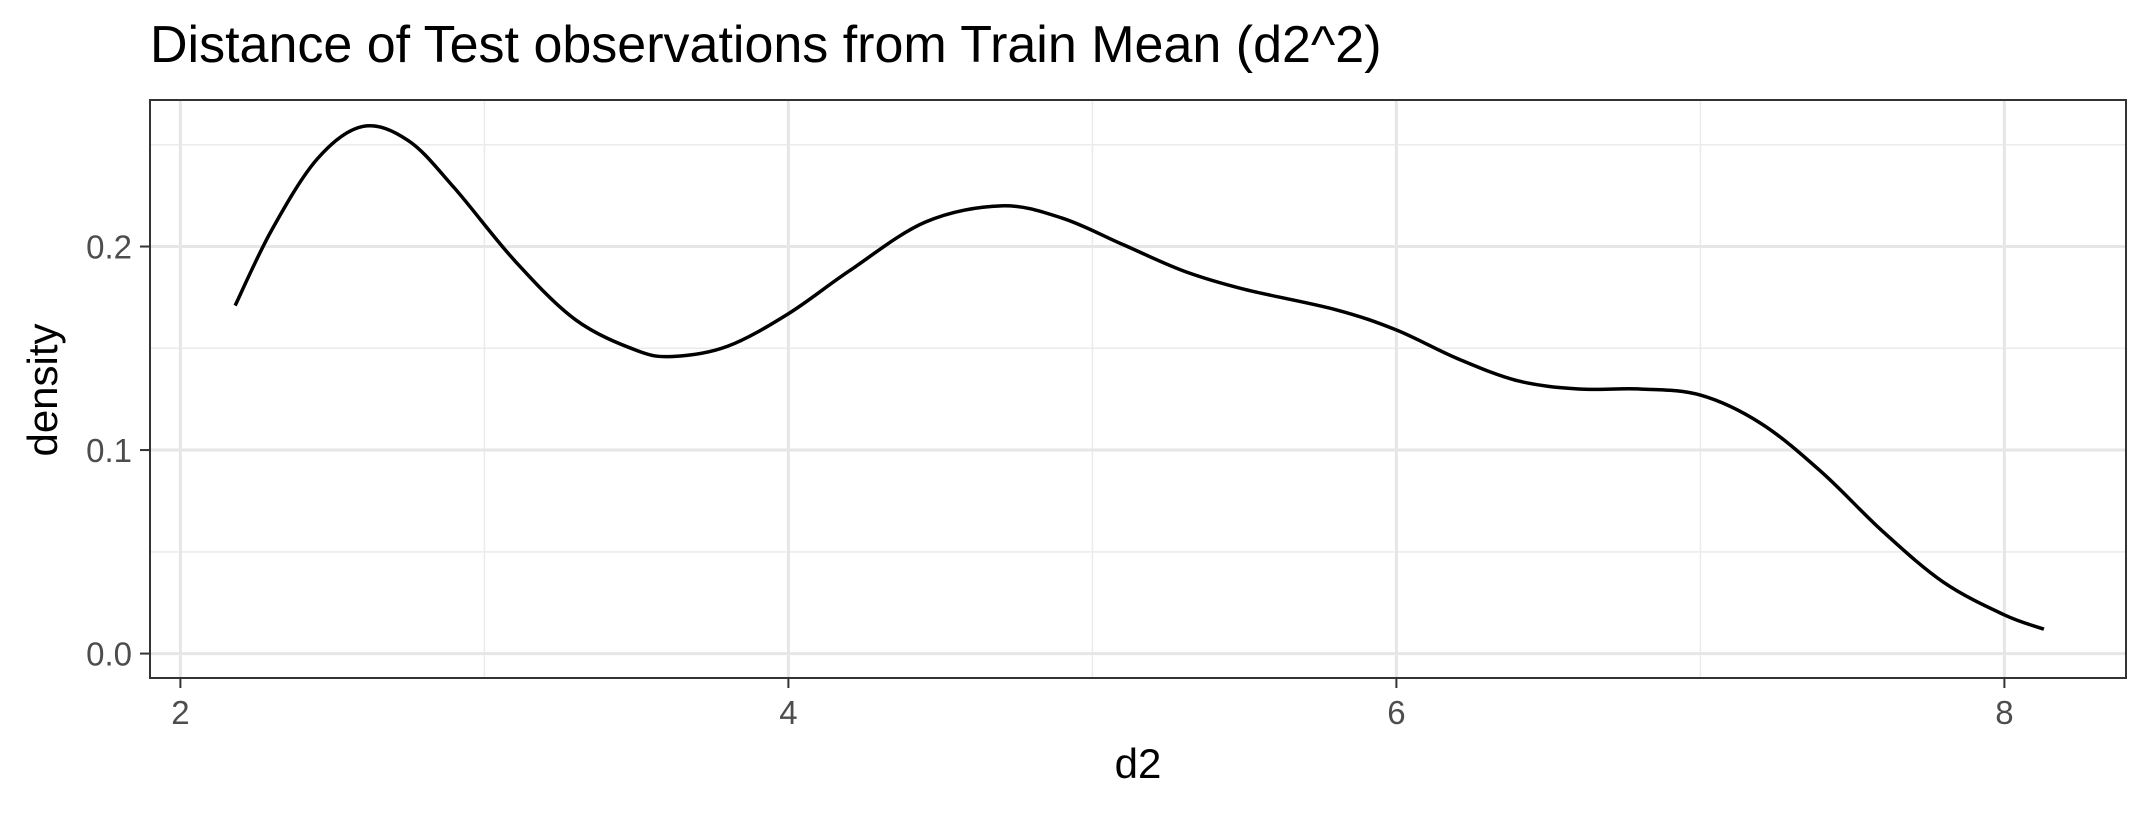 Image resolution: width=2151 pixels, height=815 pixels. What do you see at coordinates (42, 389) in the screenshot?
I see `y-axis-title: density` at bounding box center [42, 389].